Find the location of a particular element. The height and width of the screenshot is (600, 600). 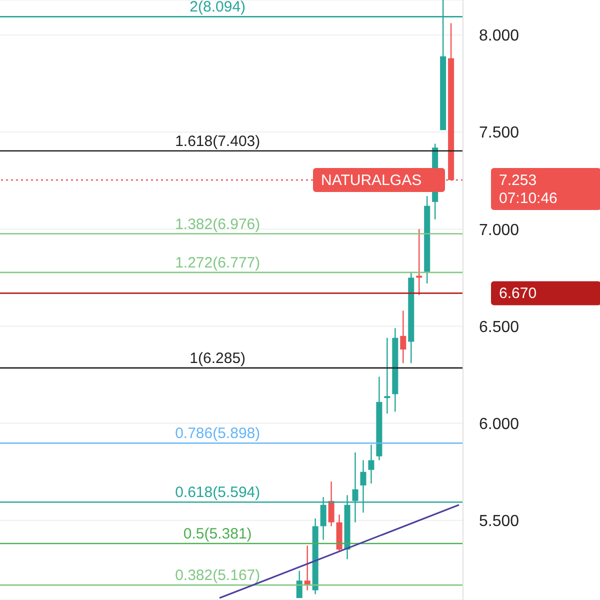

ref-line-label: 0.618(5.594) is located at coordinates (217, 493).